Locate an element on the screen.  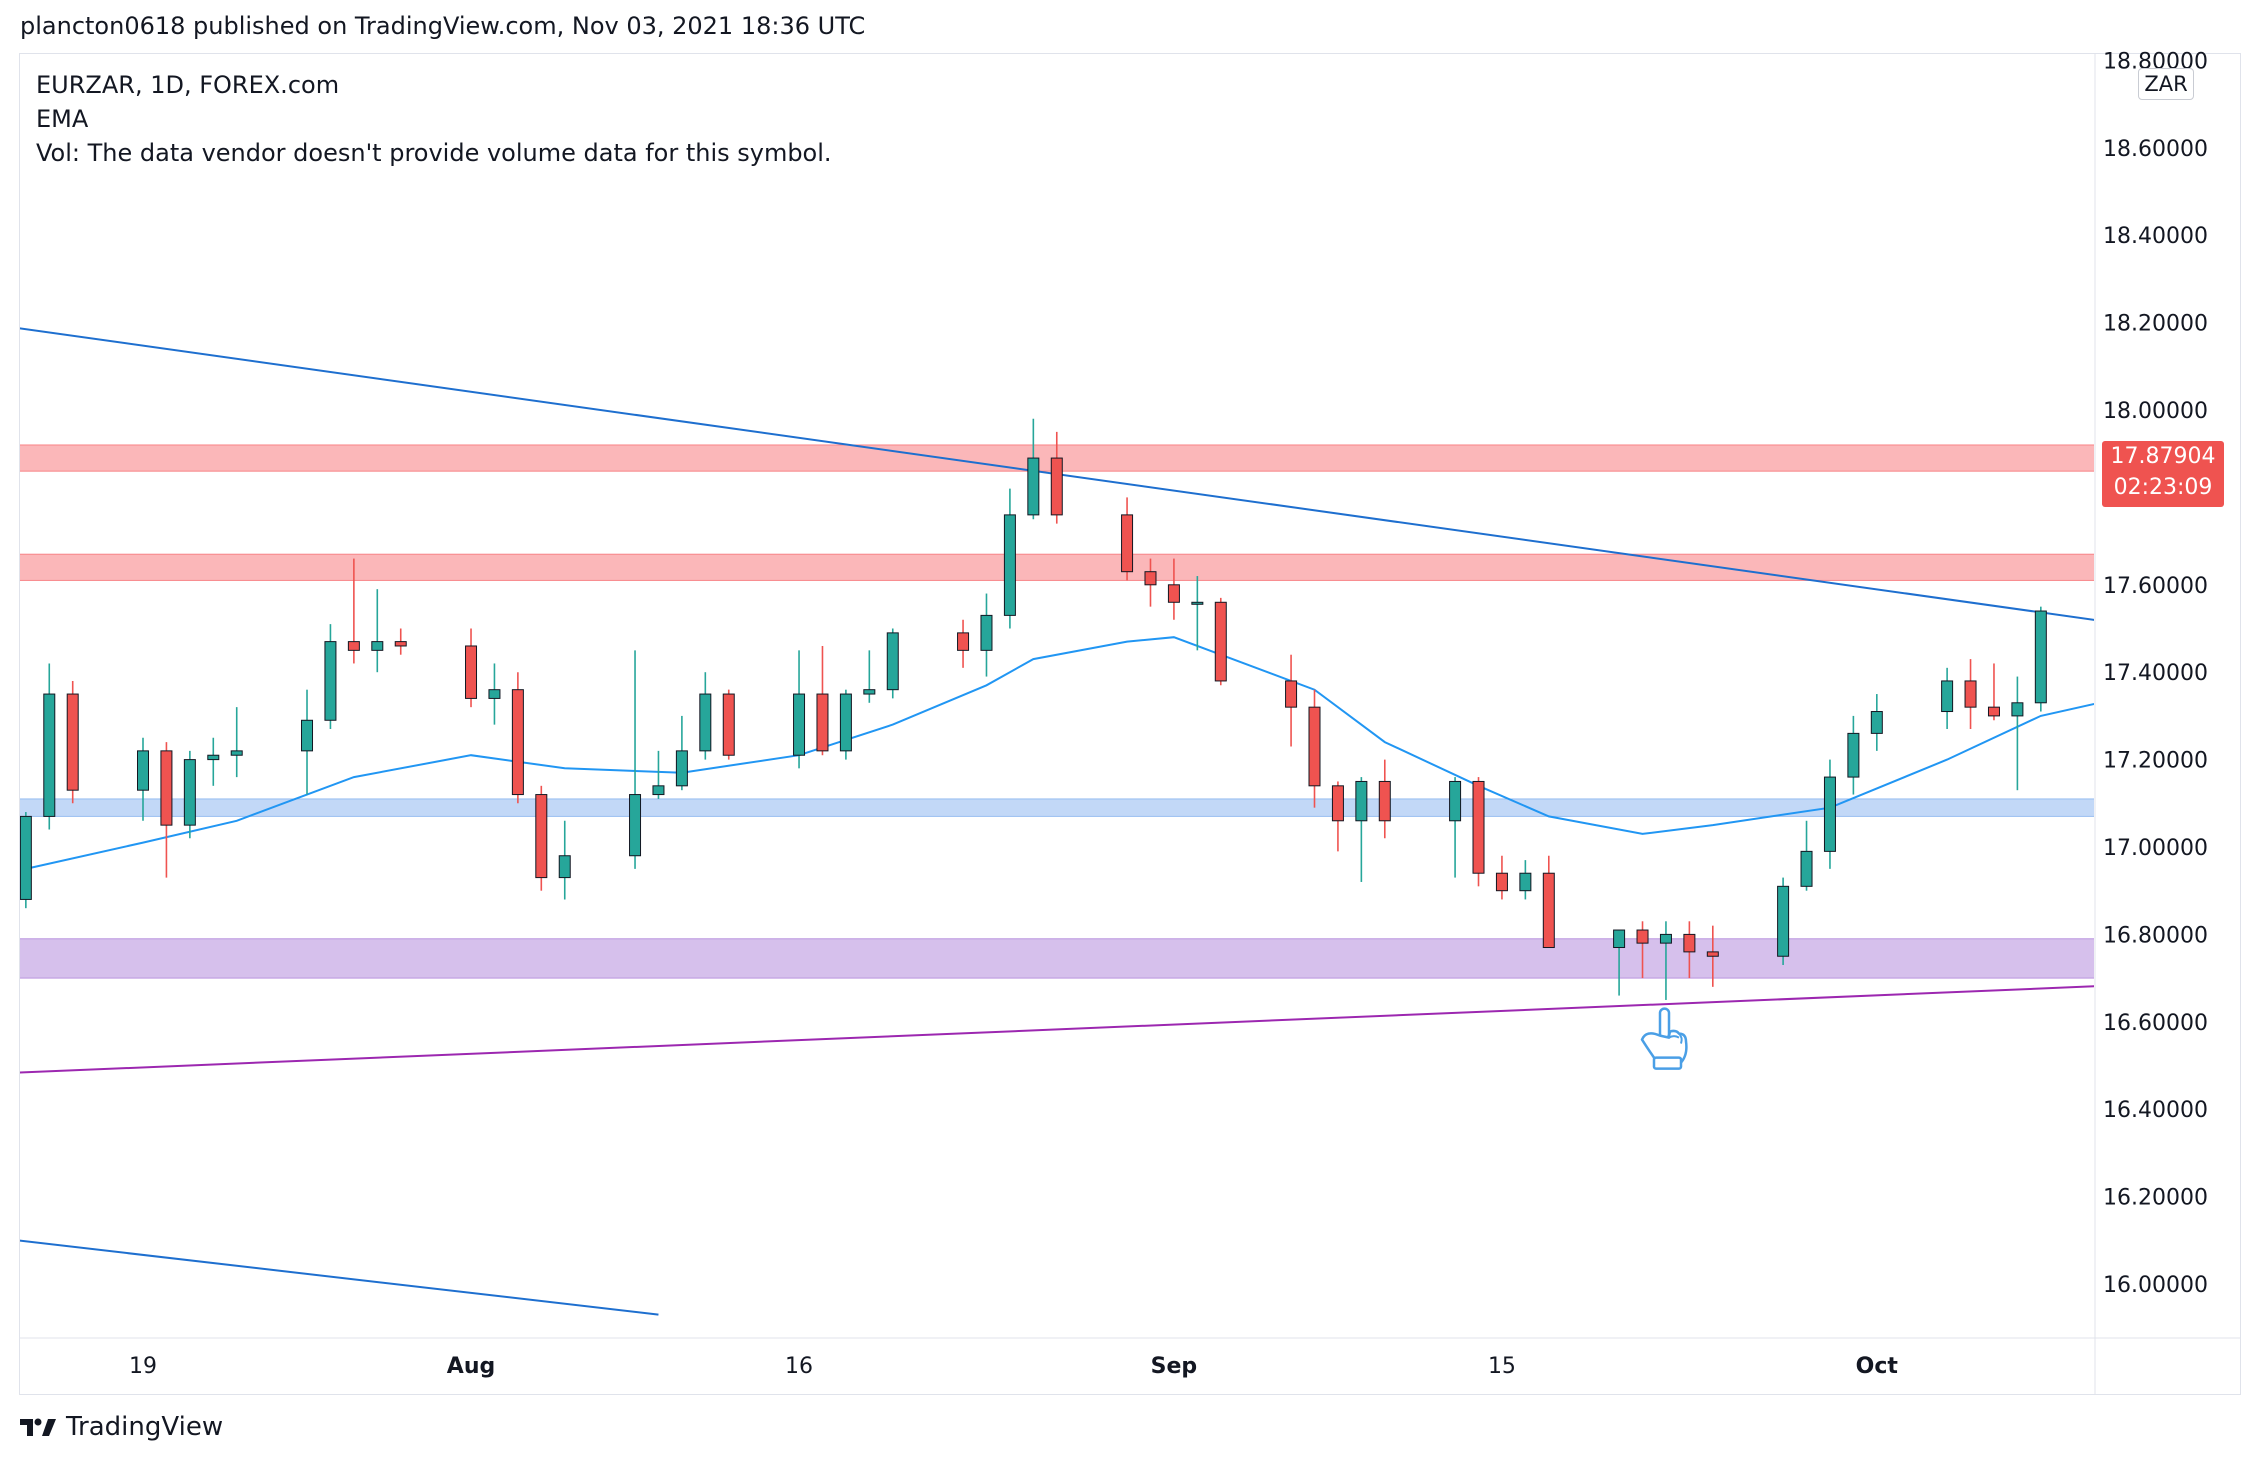
time-tick-label: Sep is located at coordinates (1174, 1366).